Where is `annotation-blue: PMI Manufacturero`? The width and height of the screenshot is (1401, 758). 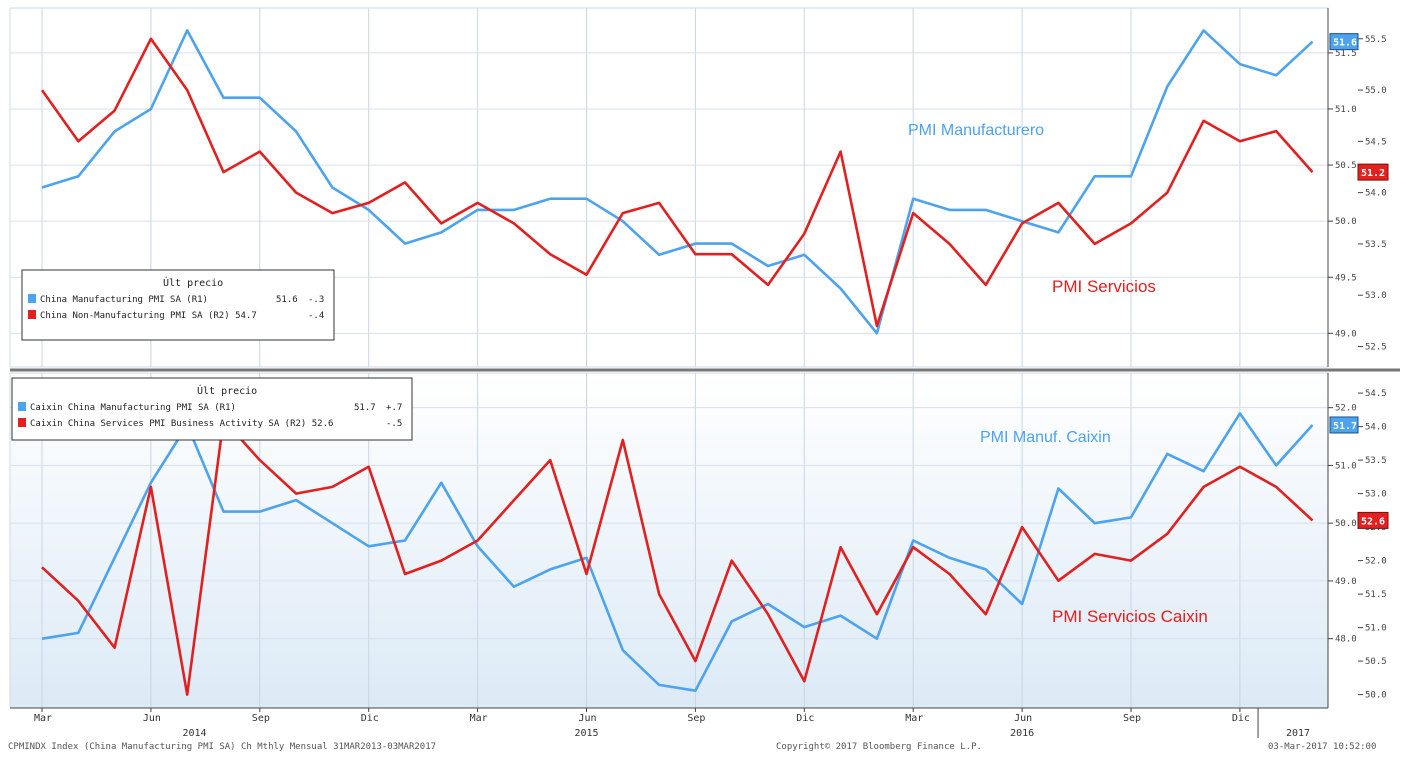 annotation-blue: PMI Manufacturero is located at coordinates (976, 130).